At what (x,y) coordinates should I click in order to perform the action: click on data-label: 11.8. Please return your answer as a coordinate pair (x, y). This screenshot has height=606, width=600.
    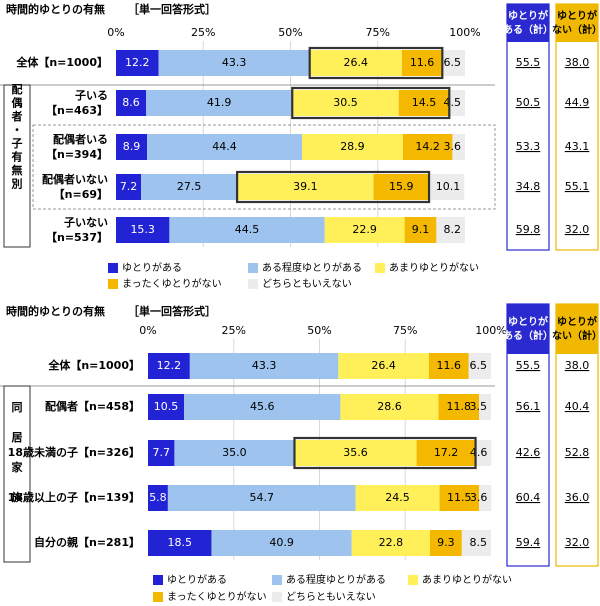
    Looking at the image, I should click on (459, 406).